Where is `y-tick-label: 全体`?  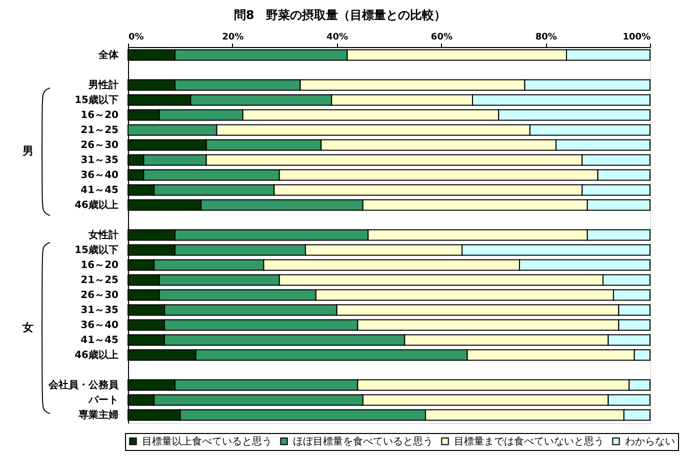 y-tick-label: 全体 is located at coordinates (109, 54).